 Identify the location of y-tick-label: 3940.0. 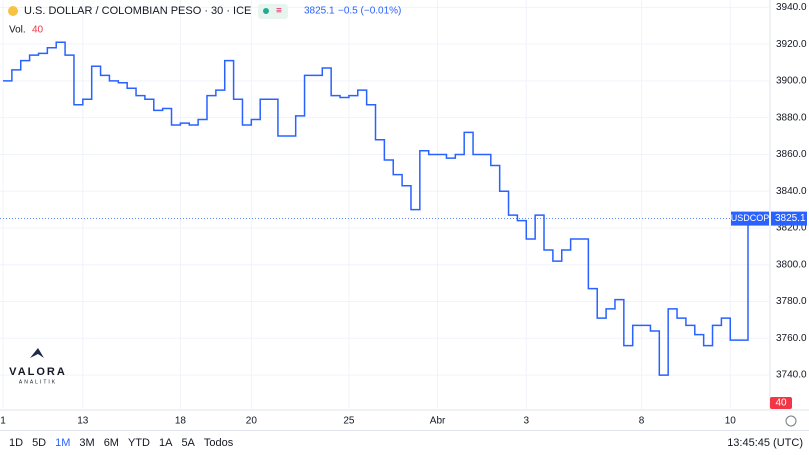
(791, 7).